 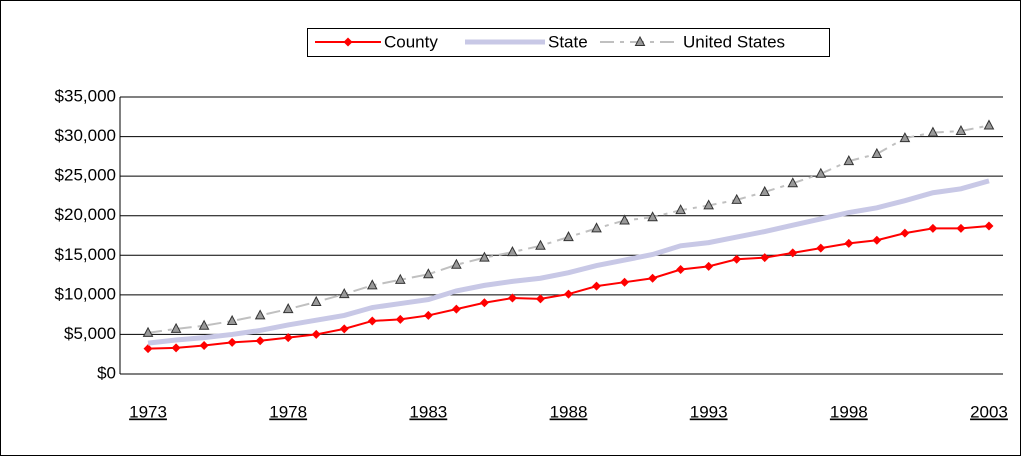 What do you see at coordinates (148, 411) in the screenshot?
I see `x-tick-label: 1973` at bounding box center [148, 411].